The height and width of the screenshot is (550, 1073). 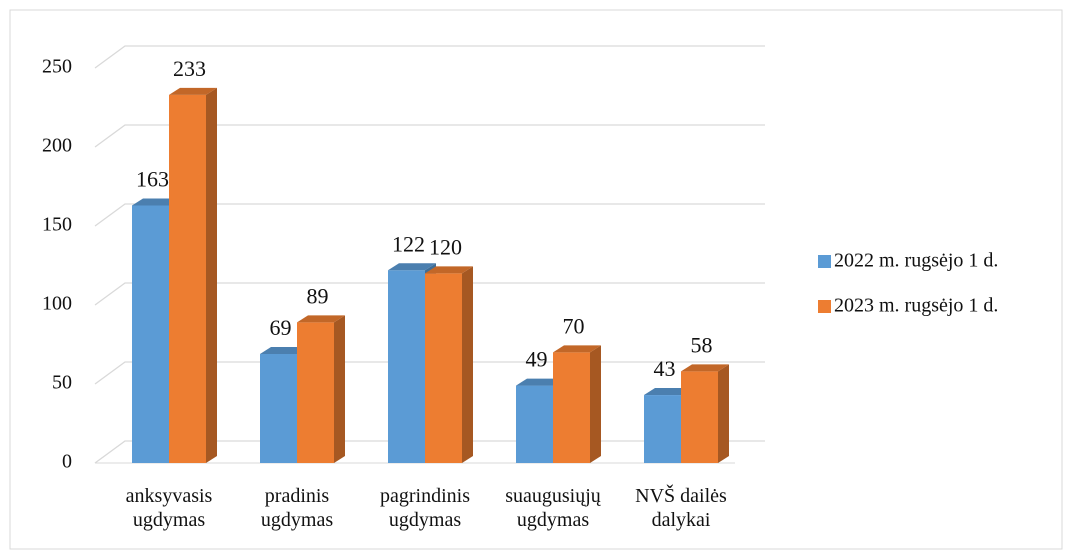 What do you see at coordinates (57, 67) in the screenshot?
I see `y-tick-label: 250` at bounding box center [57, 67].